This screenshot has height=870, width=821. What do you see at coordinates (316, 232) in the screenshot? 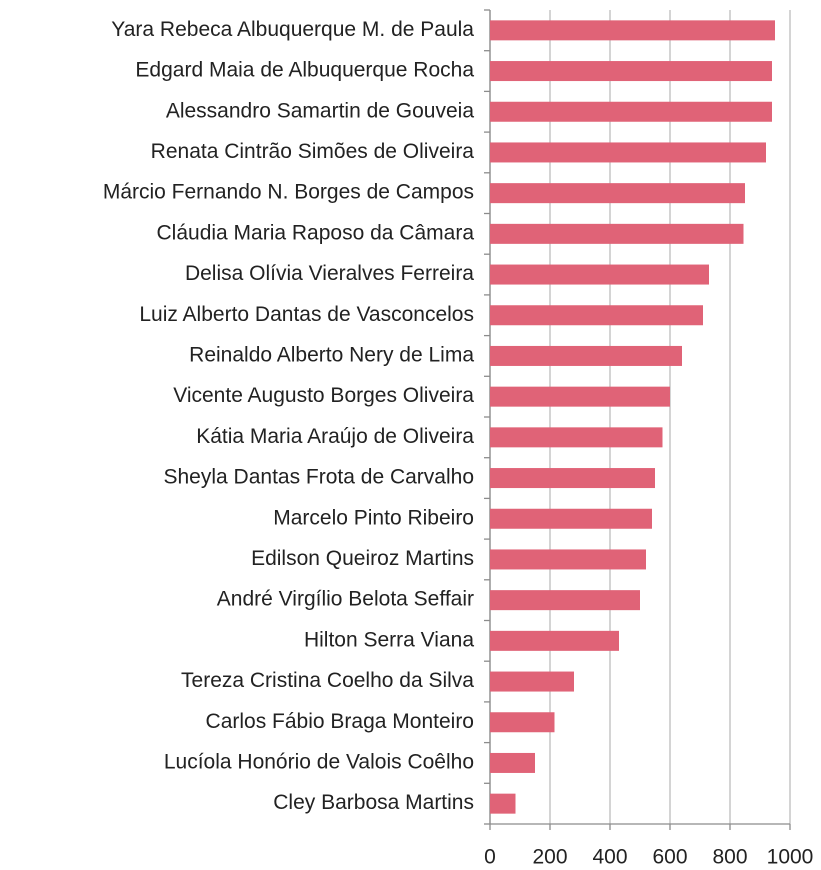
I see `y-tick-label: Cláudia Maria Raposo da Câmara` at bounding box center [316, 232].